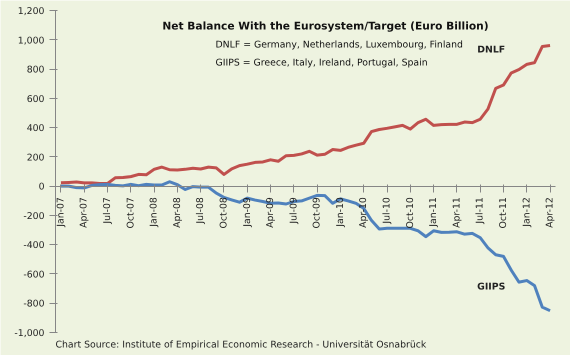 The height and width of the screenshot is (361, 575). What do you see at coordinates (247, 212) in the screenshot?
I see `x-tick-label: Jan-09` at bounding box center [247, 212].